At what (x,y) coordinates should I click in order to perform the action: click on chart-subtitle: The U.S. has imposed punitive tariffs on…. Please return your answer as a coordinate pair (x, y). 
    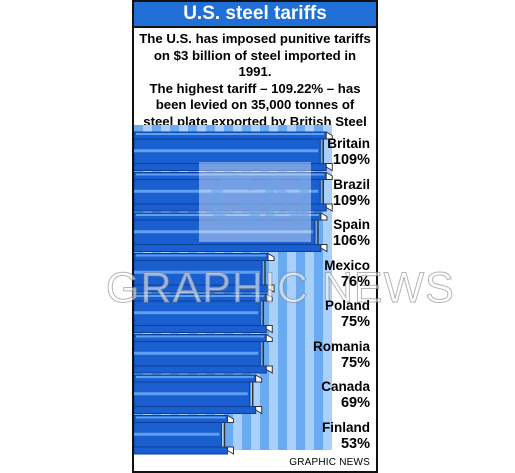
    Looking at the image, I should click on (255, 80).